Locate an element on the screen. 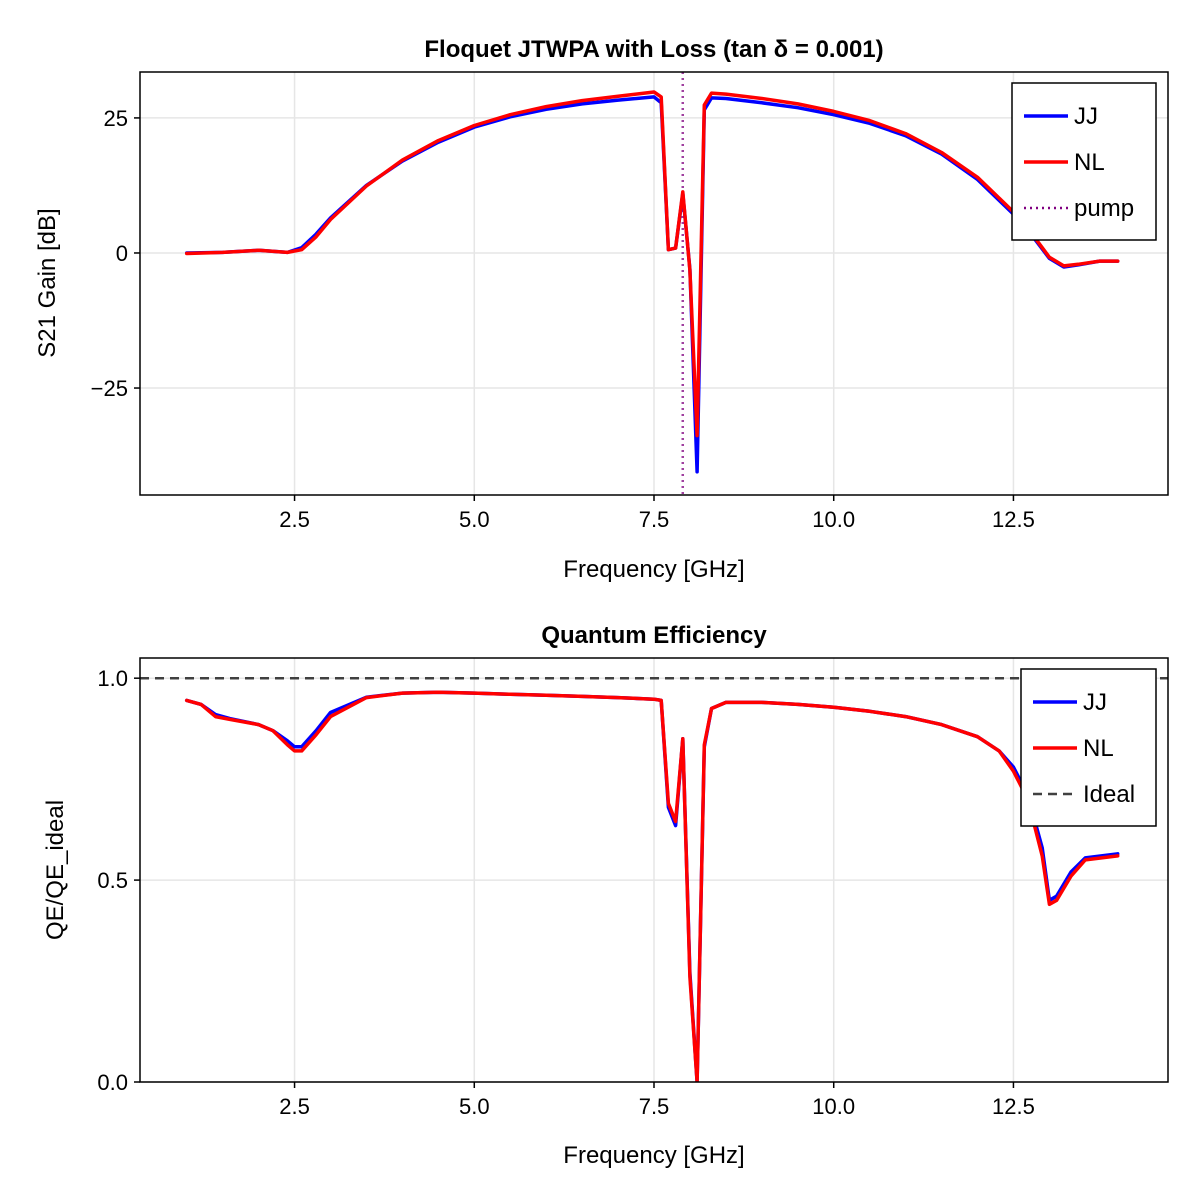 This screenshot has width=1200, height=1200. qe-x-tick-label: 10.0 is located at coordinates (833, 1106).